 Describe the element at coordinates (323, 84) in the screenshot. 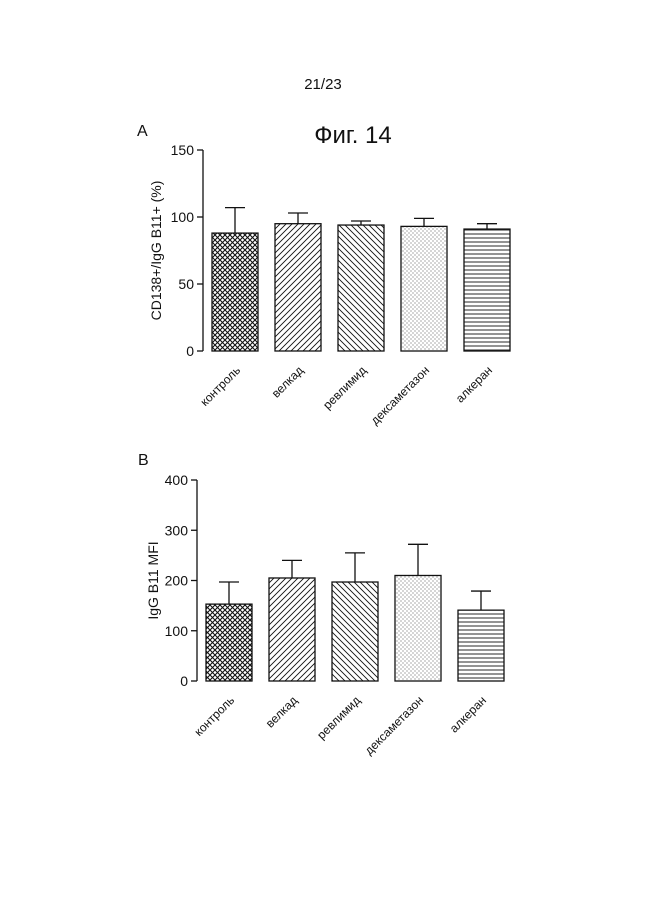

I see `page-number: 21/23` at that location.